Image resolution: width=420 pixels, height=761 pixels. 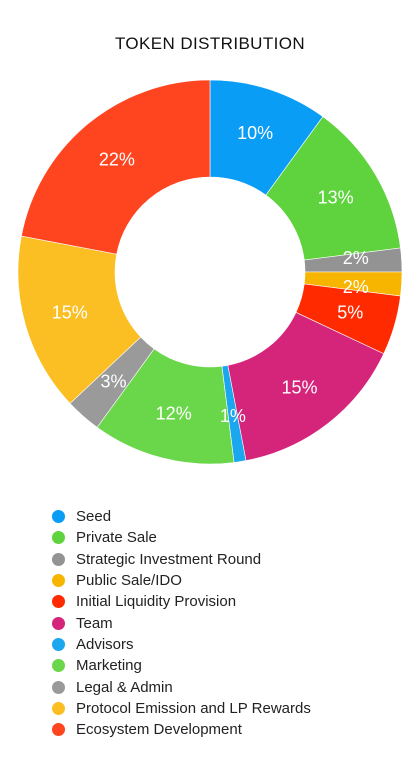 What do you see at coordinates (356, 258) in the screenshot?
I see `slice-label-3: 2%` at bounding box center [356, 258].